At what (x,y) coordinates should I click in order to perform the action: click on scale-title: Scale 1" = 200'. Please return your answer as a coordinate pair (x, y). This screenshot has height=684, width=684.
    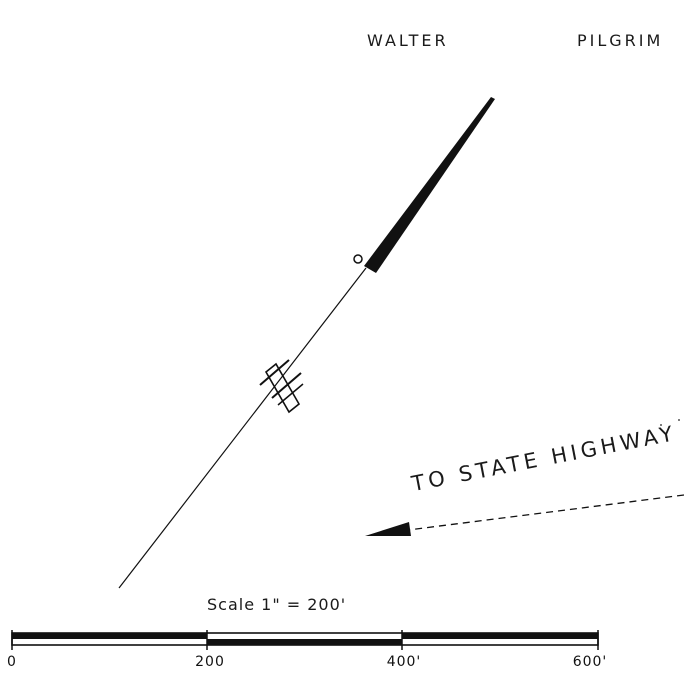
    Looking at the image, I should click on (277, 604).